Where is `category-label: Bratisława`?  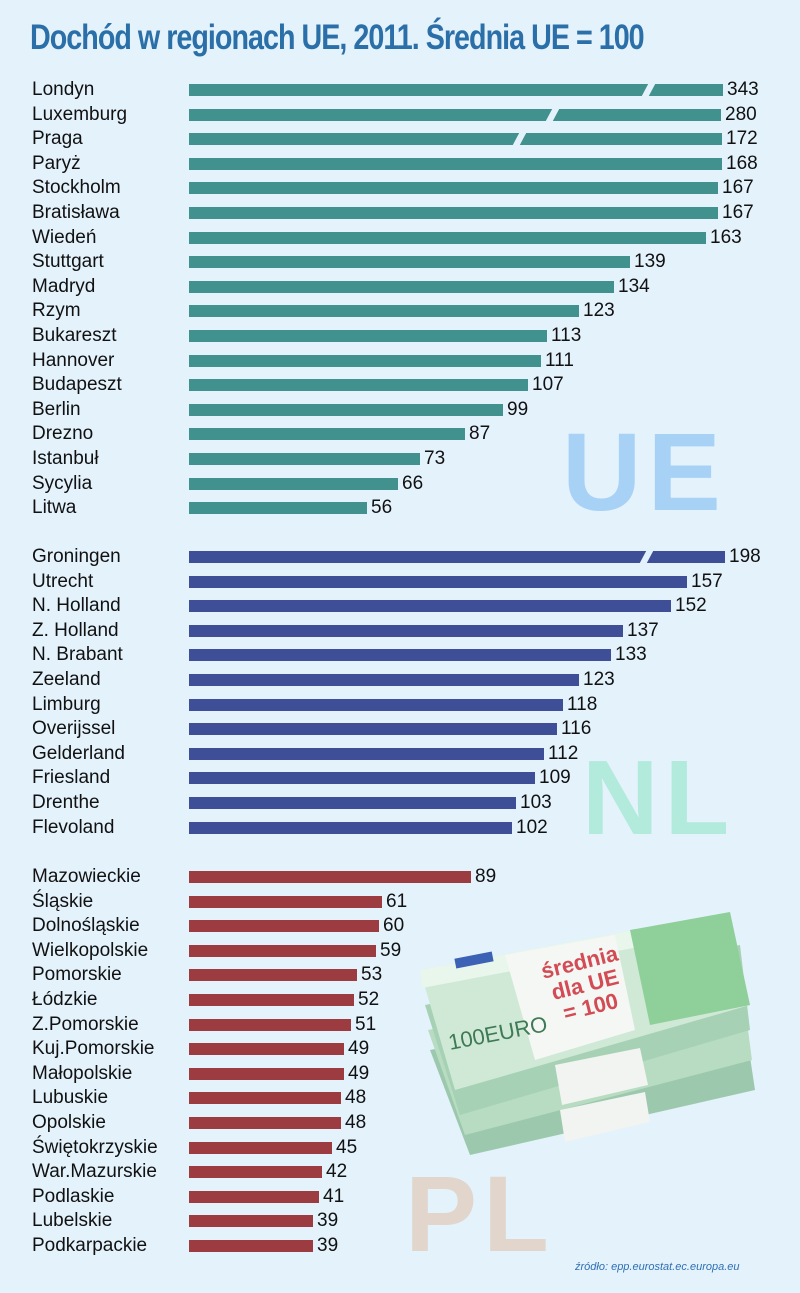
category-label: Bratisława is located at coordinates (76, 212).